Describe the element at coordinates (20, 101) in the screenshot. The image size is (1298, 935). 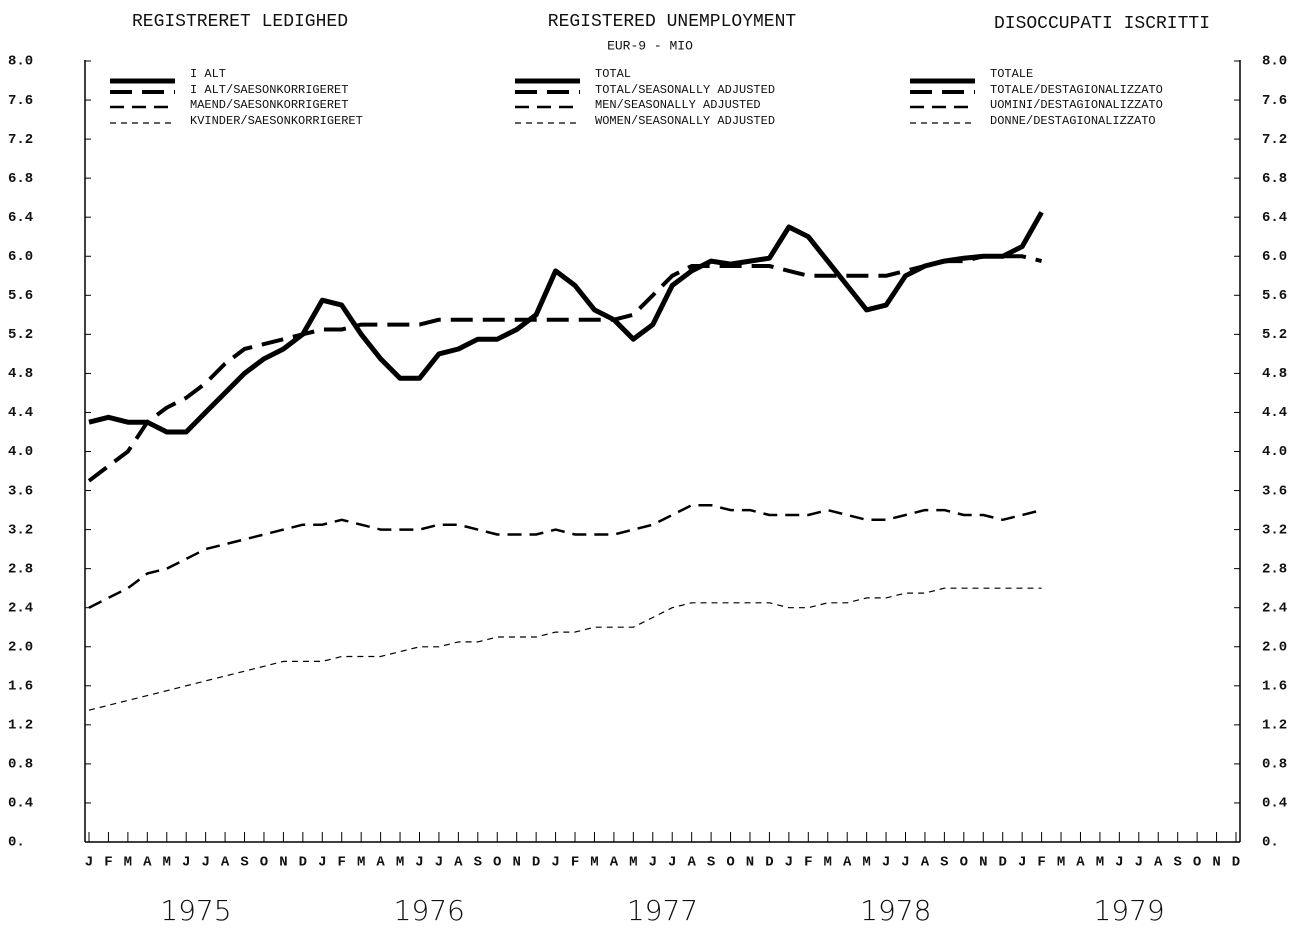
I see `y-tick-label: 7.6` at that location.